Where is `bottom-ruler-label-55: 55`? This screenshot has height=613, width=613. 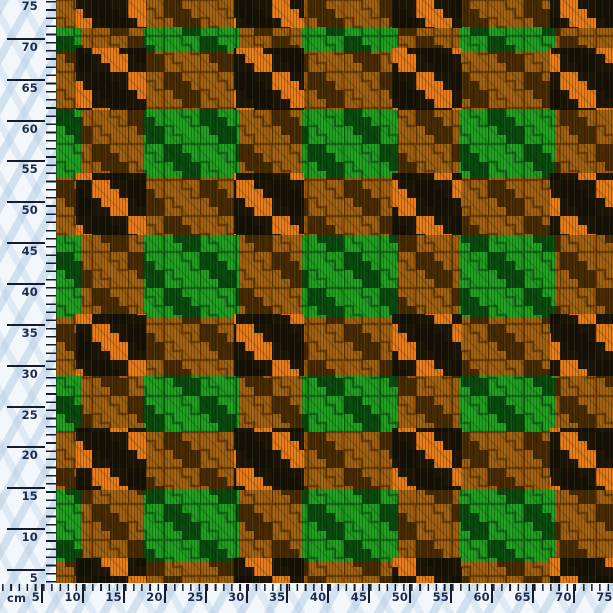
bottom-ruler-label-55: 55 is located at coordinates (438, 593).